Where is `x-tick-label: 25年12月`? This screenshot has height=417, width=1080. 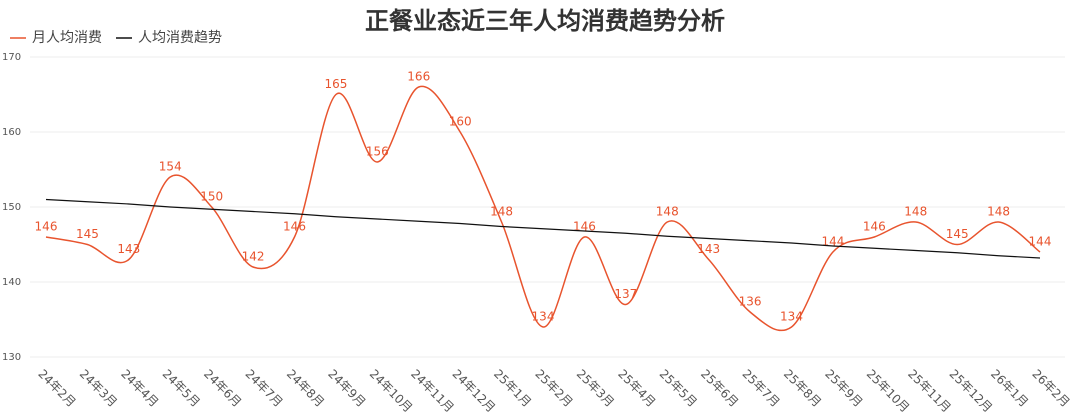 x-tick-label: 25年12月 is located at coordinates (971, 391).